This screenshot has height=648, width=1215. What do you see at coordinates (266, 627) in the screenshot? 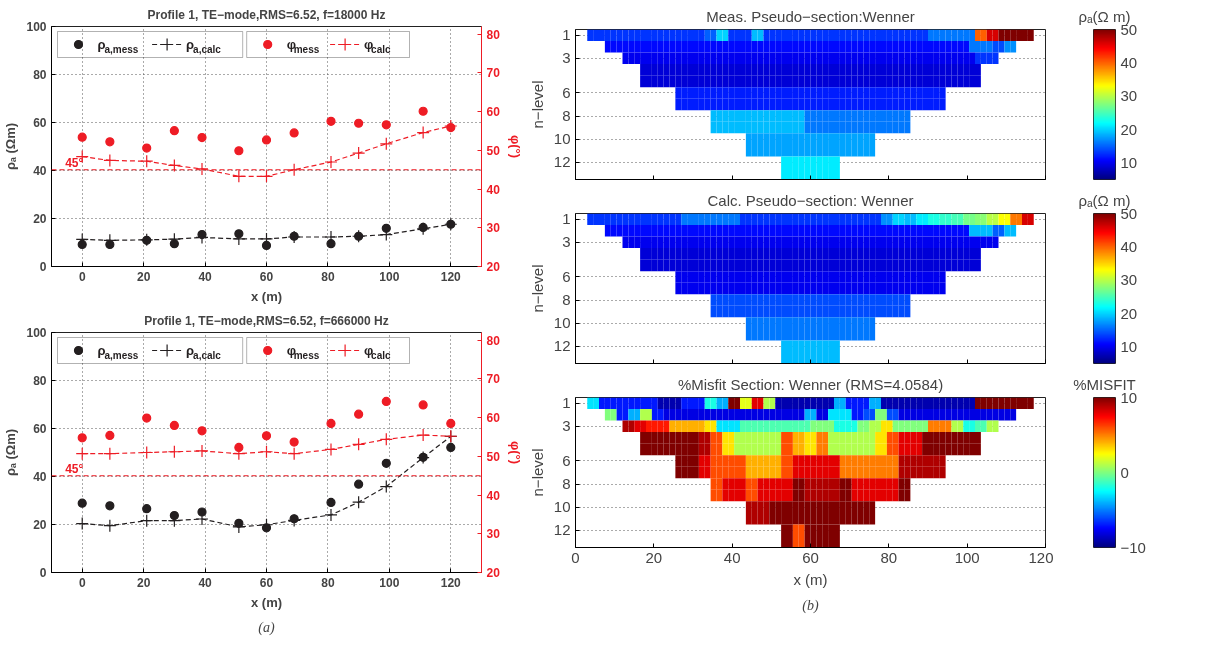
I see `text: (a)` at bounding box center [266, 627].